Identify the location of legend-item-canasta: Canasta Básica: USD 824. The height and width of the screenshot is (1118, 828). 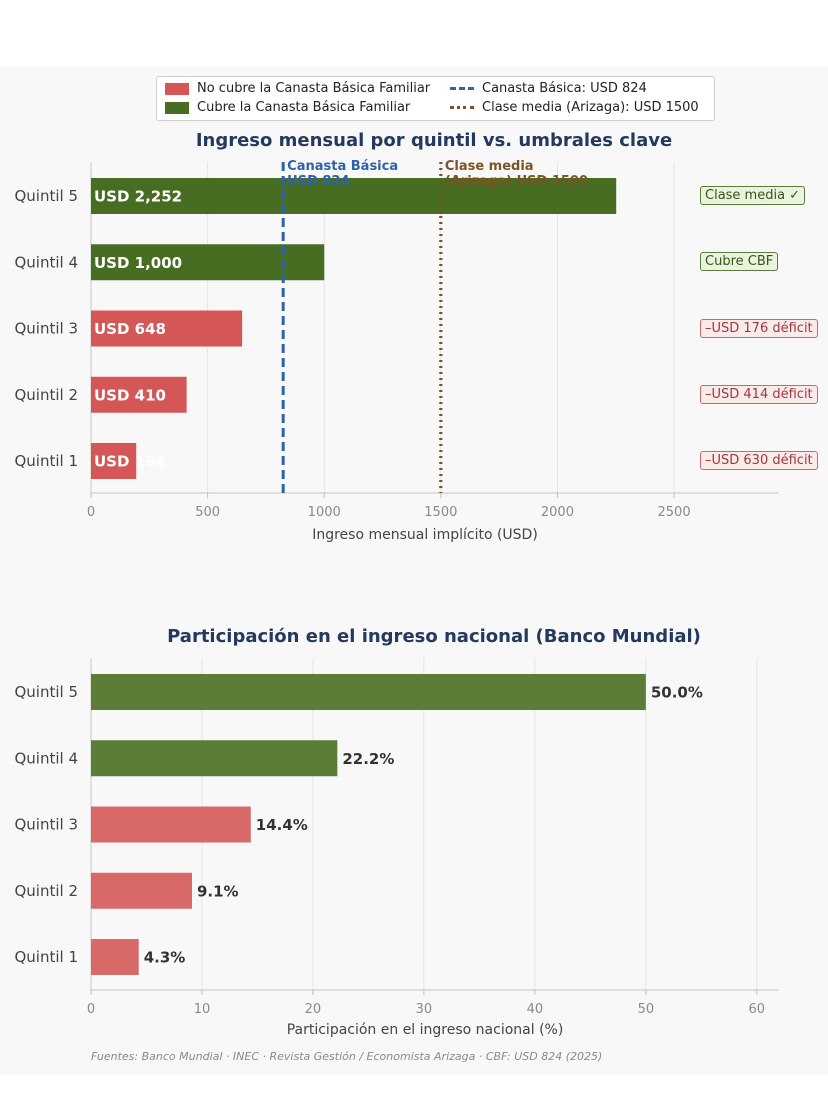
(548, 88).